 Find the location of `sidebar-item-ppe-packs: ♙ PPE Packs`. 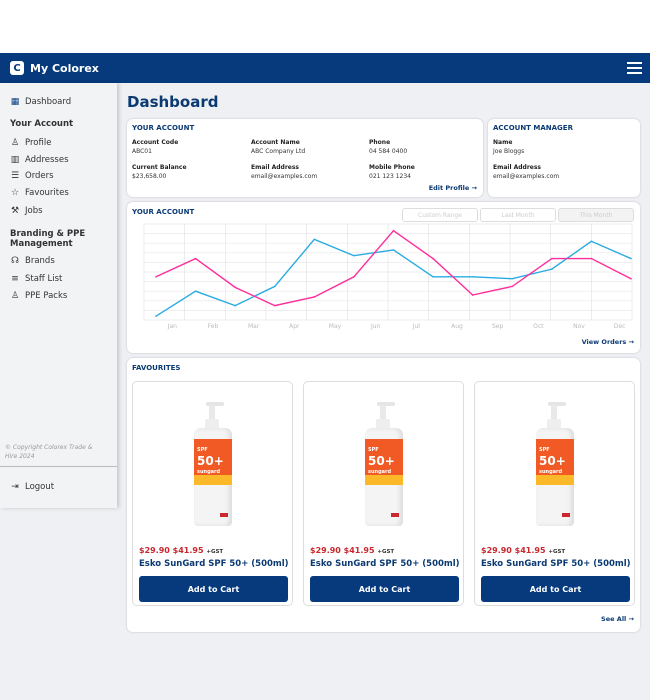

sidebar-item-ppe-packs: ♙ PPE Packs is located at coordinates (38, 296).